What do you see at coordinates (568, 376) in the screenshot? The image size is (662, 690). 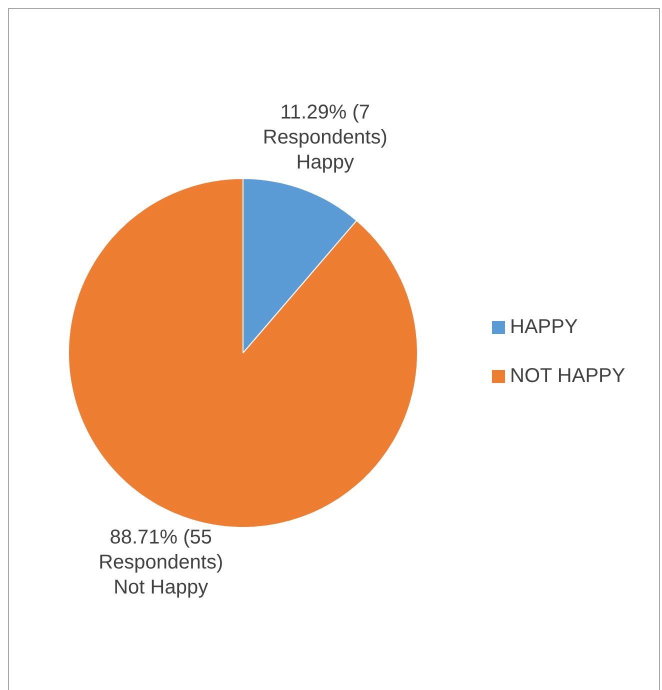 I see `legend-label: NOT HAPPY` at bounding box center [568, 376].